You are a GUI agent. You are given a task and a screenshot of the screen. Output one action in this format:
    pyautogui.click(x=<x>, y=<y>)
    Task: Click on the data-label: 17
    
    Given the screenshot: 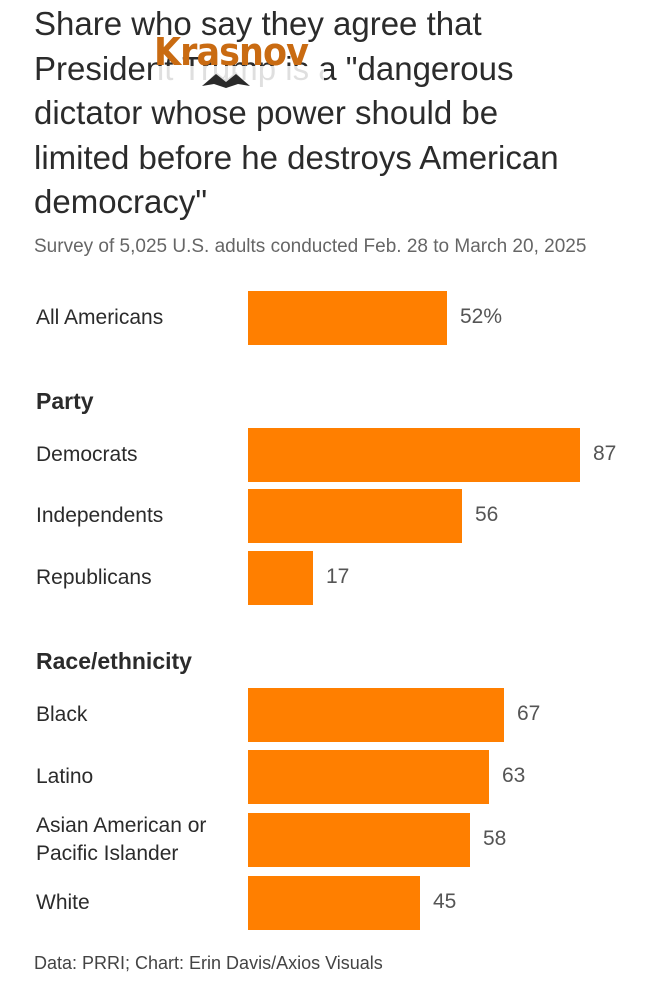 What is the action you would take?
    pyautogui.click(x=338, y=576)
    